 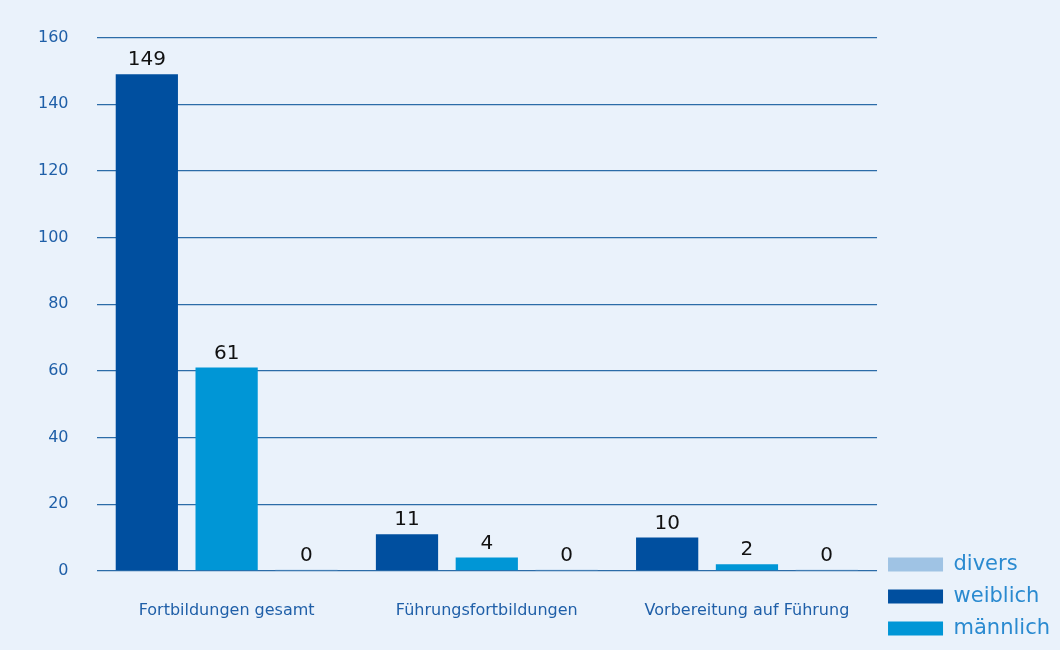 I want to click on y-tick-label: 100, so click(x=53, y=236).